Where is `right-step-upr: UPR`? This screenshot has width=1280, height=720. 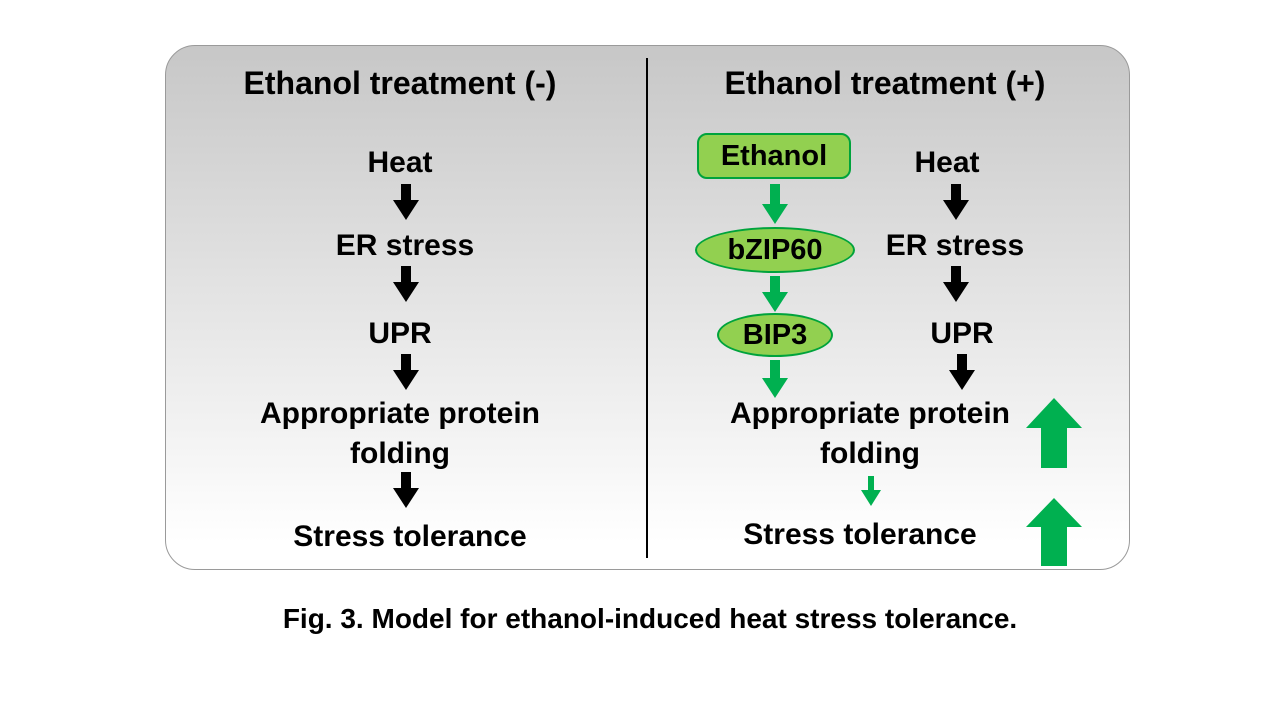 right-step-upr: UPR is located at coordinates (962, 333).